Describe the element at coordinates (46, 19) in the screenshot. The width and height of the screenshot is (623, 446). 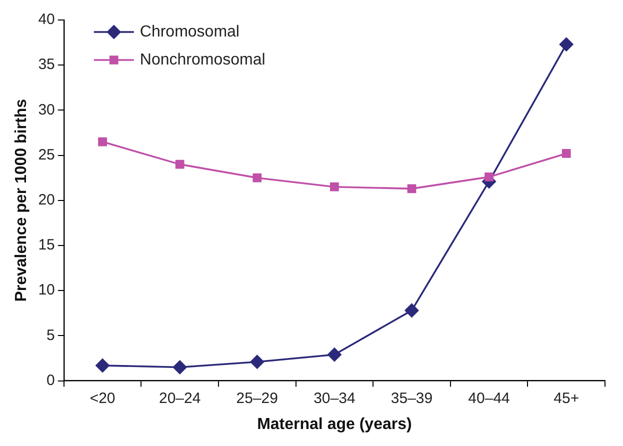
I see `y-tick-label: 40` at that location.